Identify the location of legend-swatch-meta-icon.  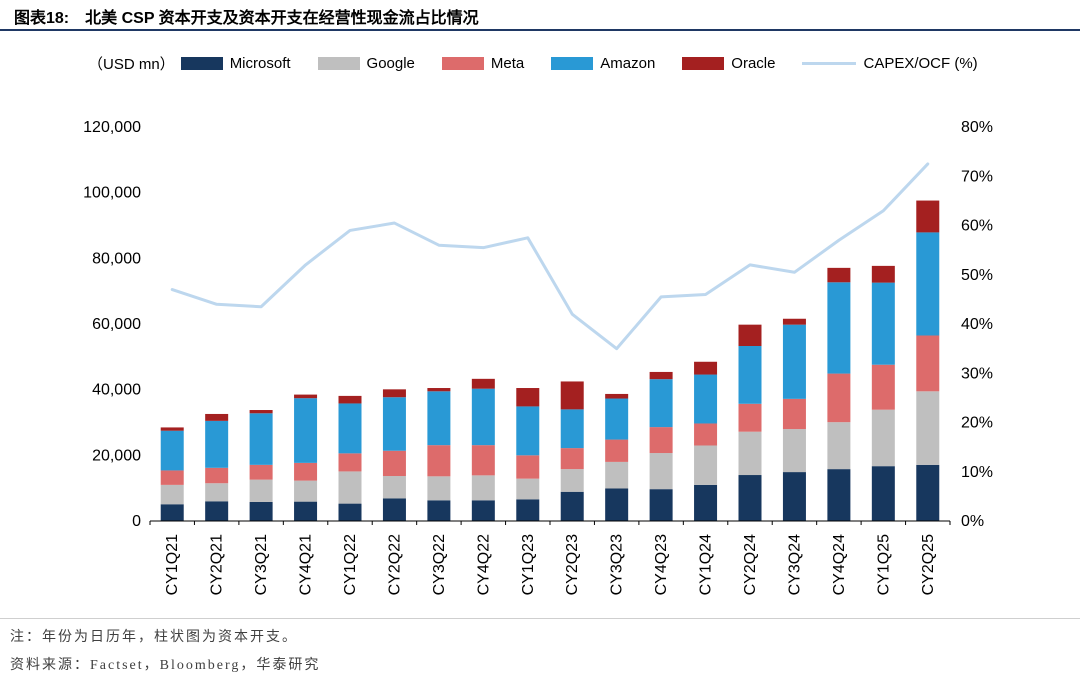
(462, 63).